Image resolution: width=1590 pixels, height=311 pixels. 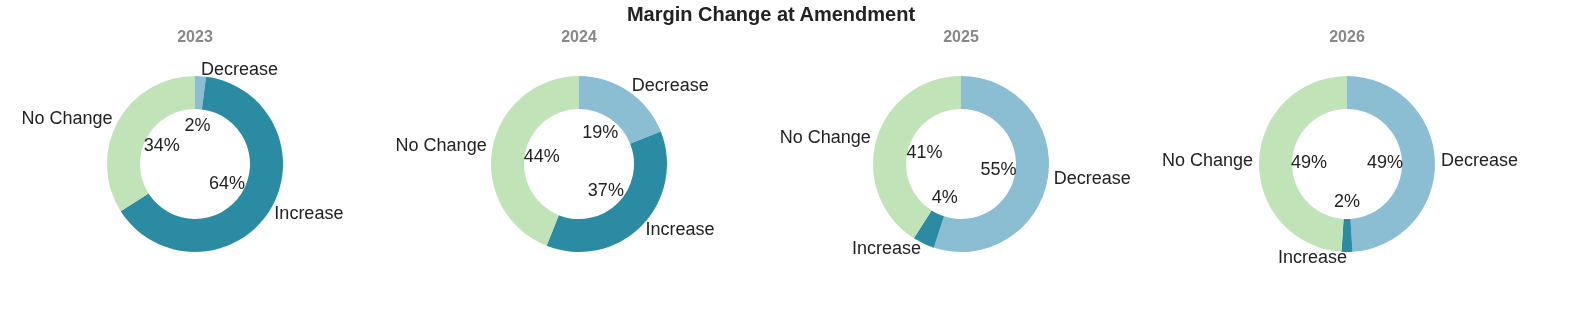 What do you see at coordinates (600, 131) in the screenshot?
I see `data-label: 19%` at bounding box center [600, 131].